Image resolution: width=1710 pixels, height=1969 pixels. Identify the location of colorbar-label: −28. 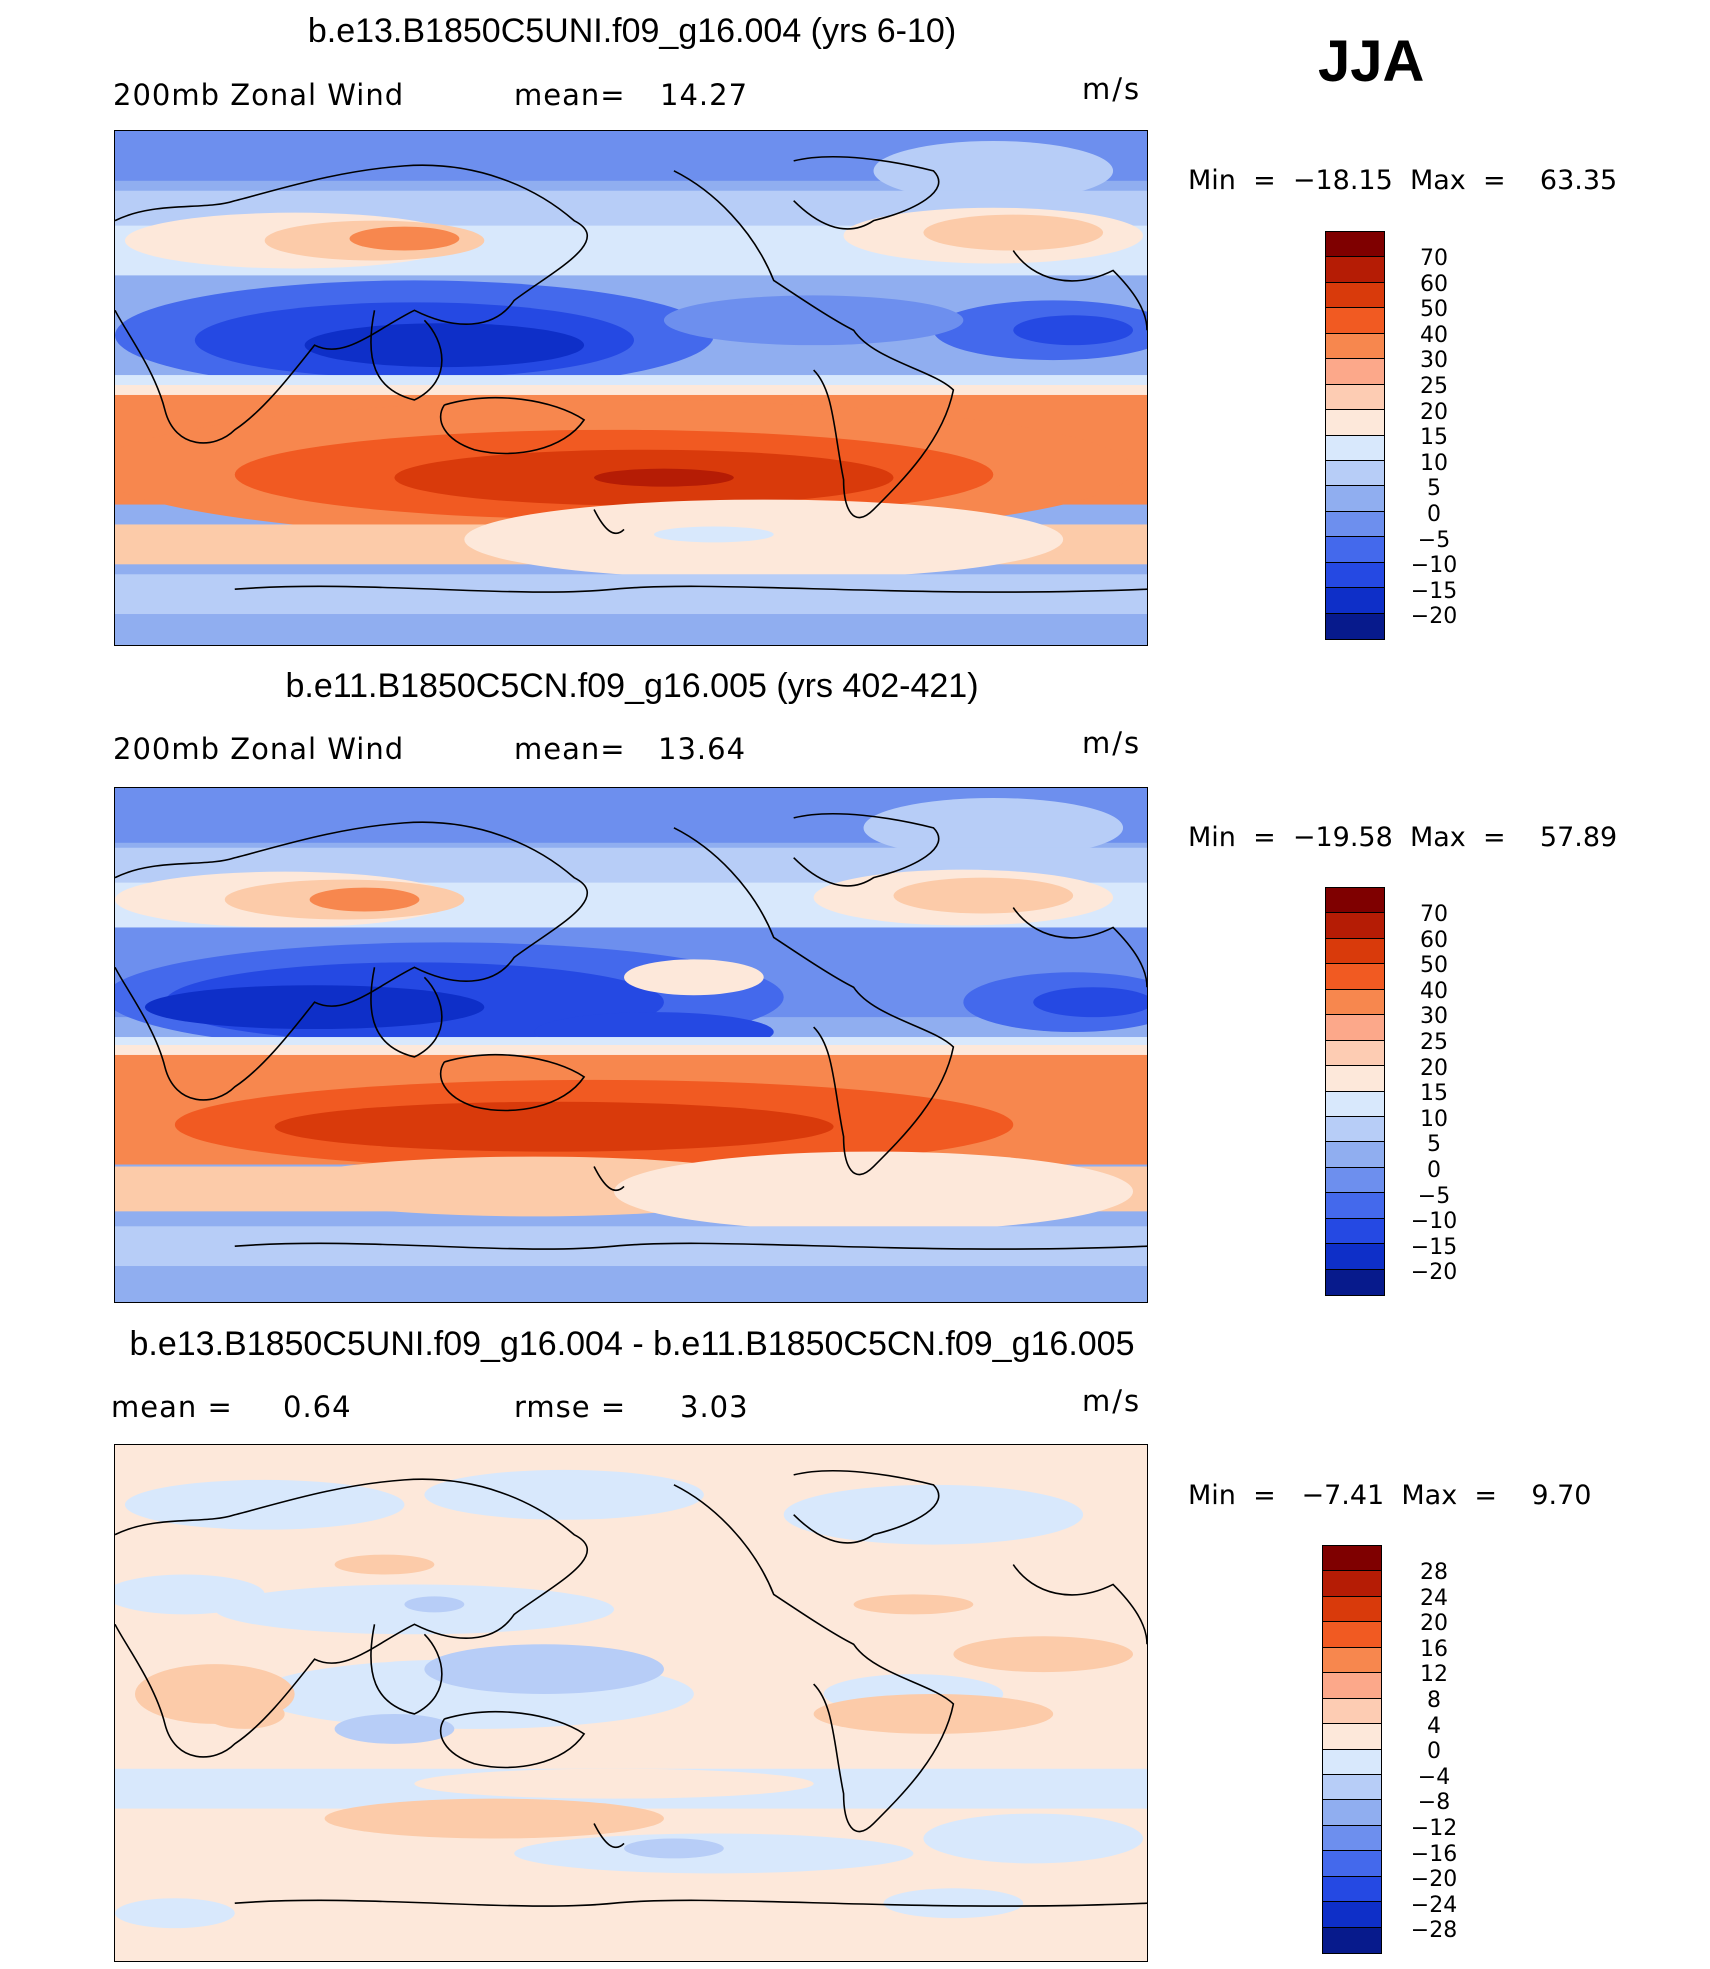
(1434, 1931).